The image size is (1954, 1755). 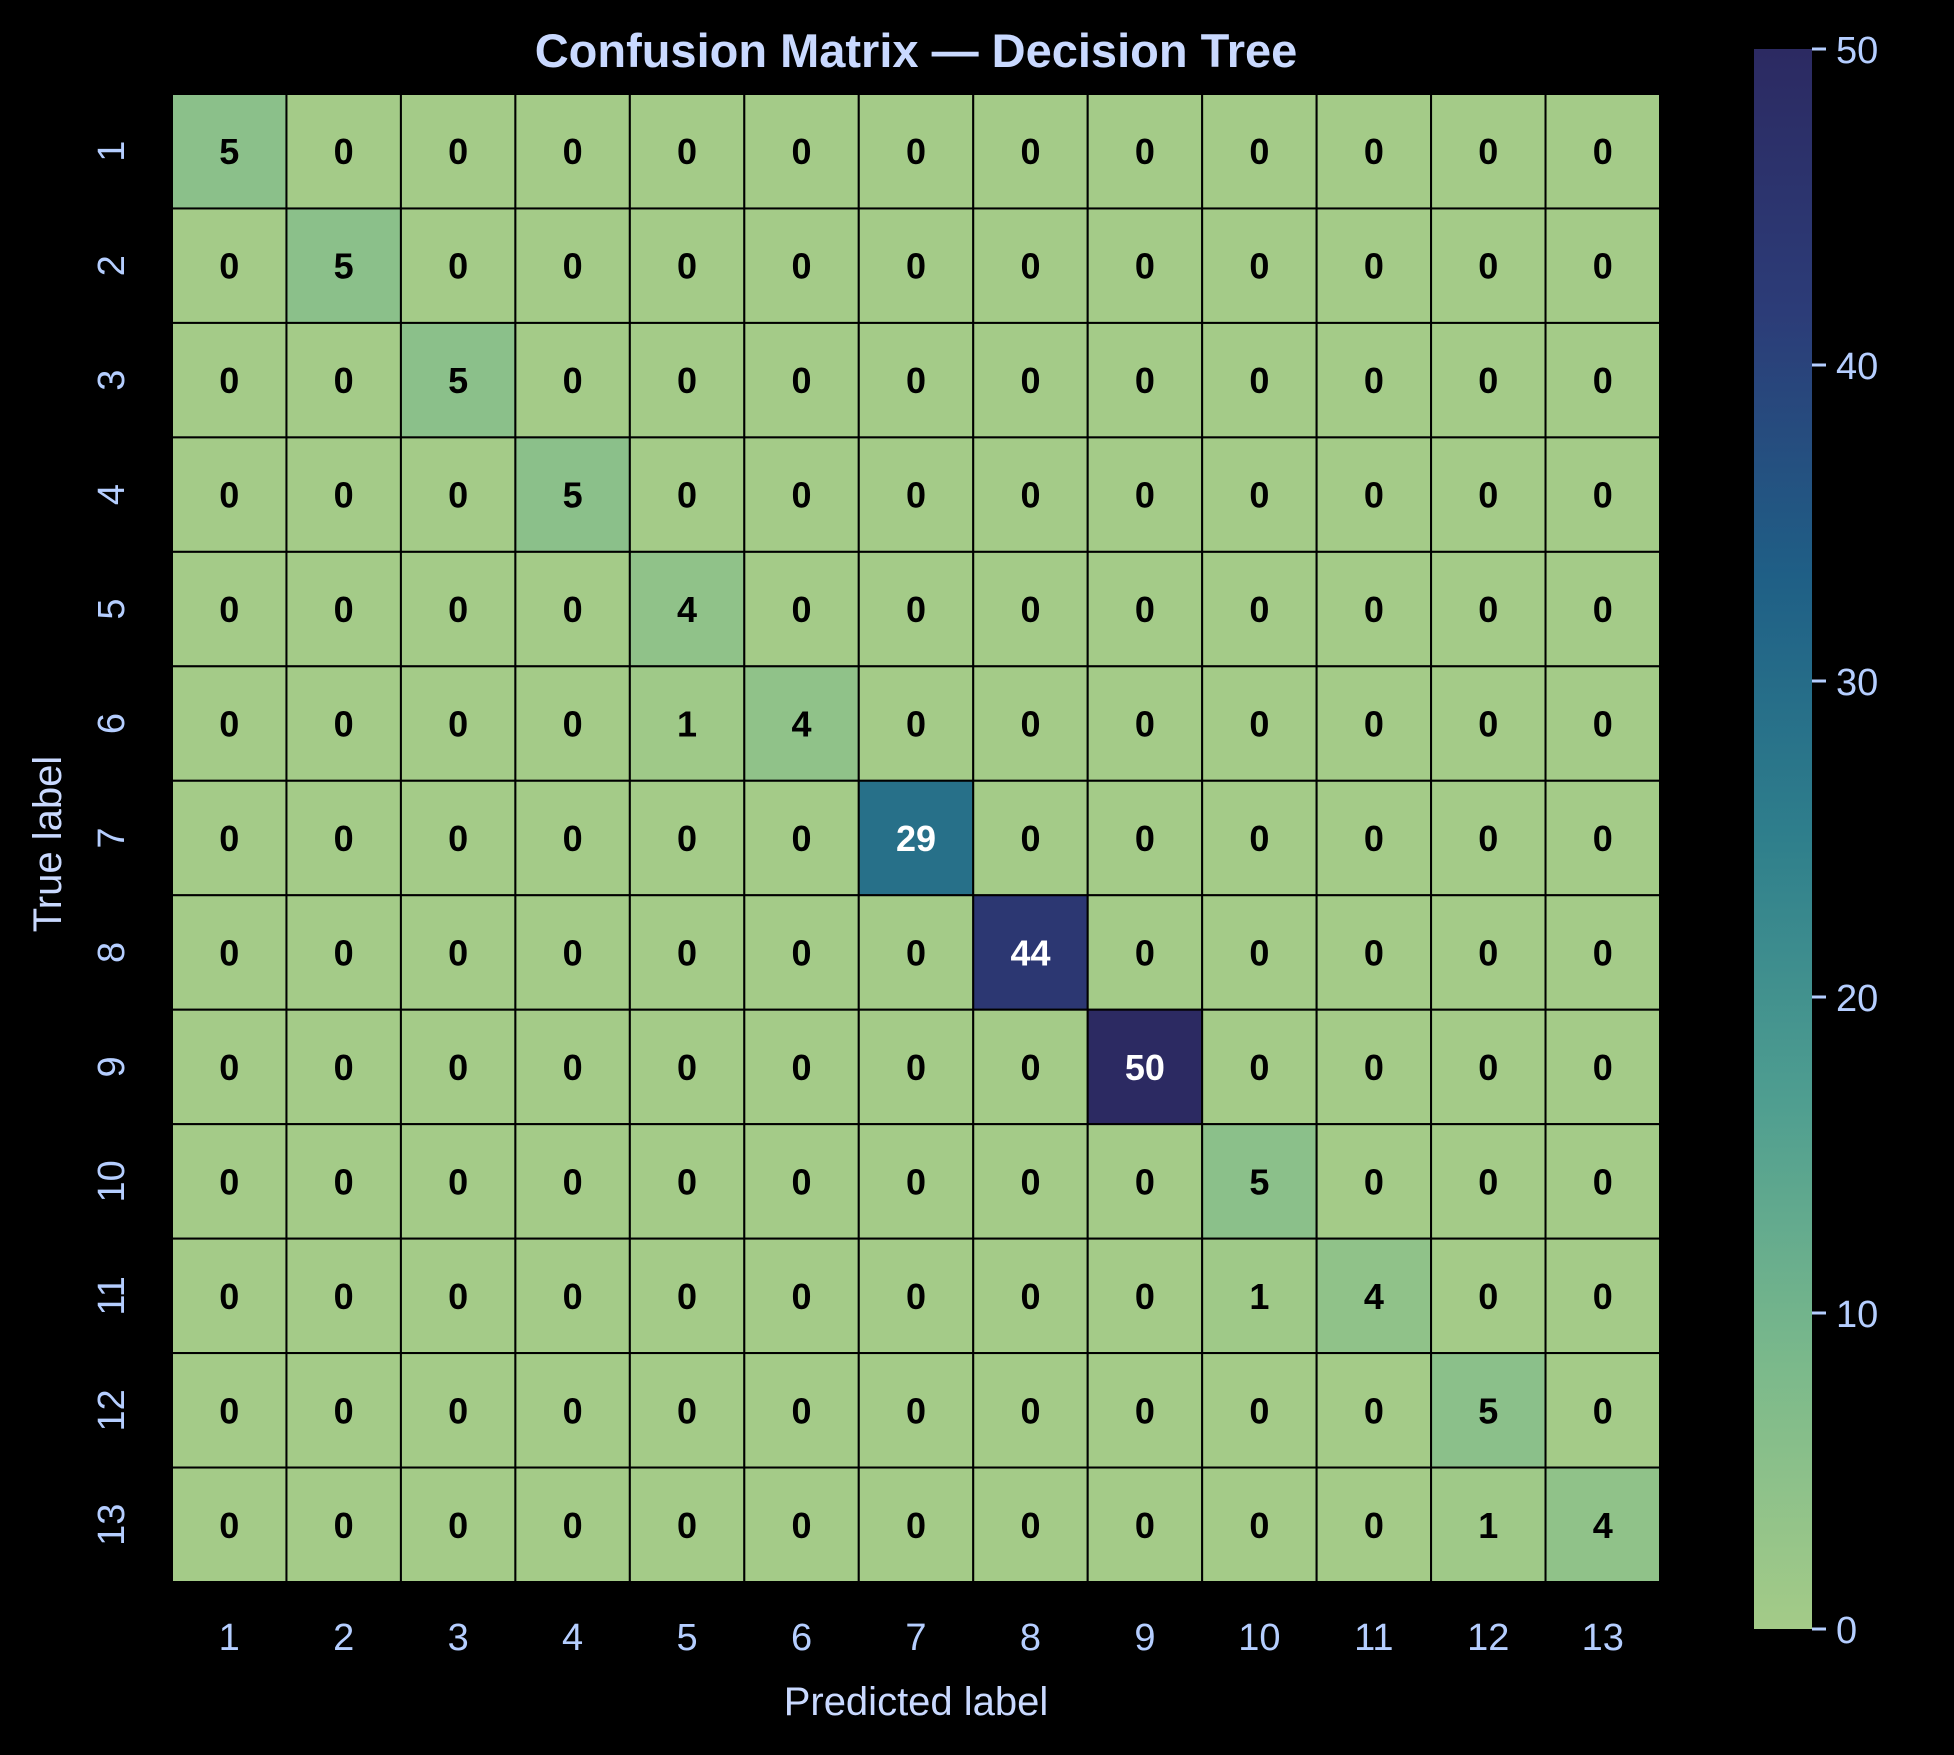 What do you see at coordinates (1259, 1638) in the screenshot?
I see `x-tick-label: 10` at bounding box center [1259, 1638].